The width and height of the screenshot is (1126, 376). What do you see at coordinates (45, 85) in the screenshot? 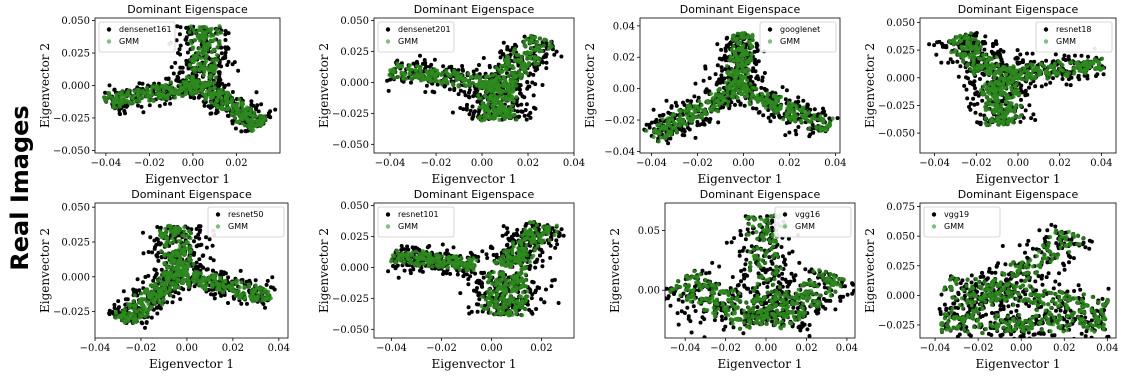
I see `y-axis-label: Eigenvector 2` at bounding box center [45, 85].